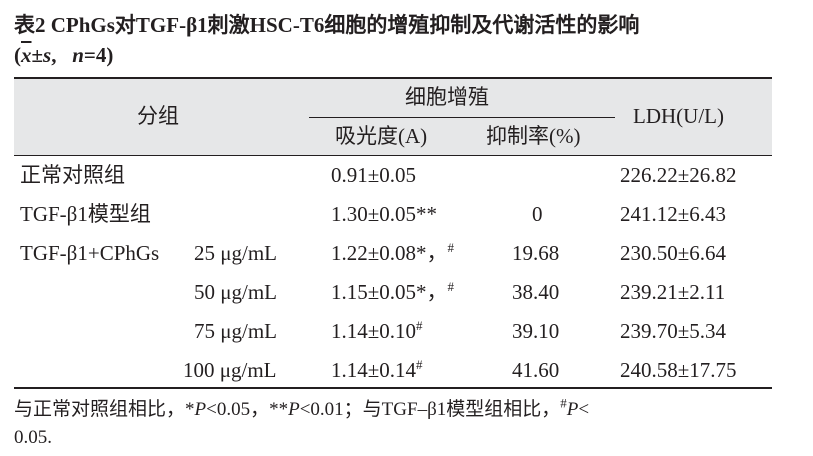  I want to click on caption-stats: (x±s, n=4), so click(64, 55).